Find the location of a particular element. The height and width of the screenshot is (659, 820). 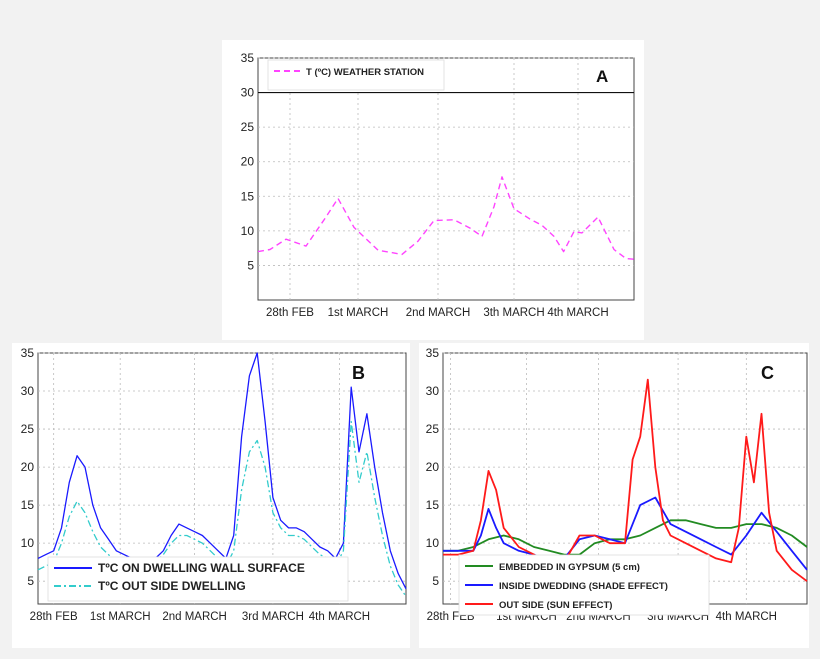

legend-label: TºC OUT SIDE DWELLING is located at coordinates (172, 586).